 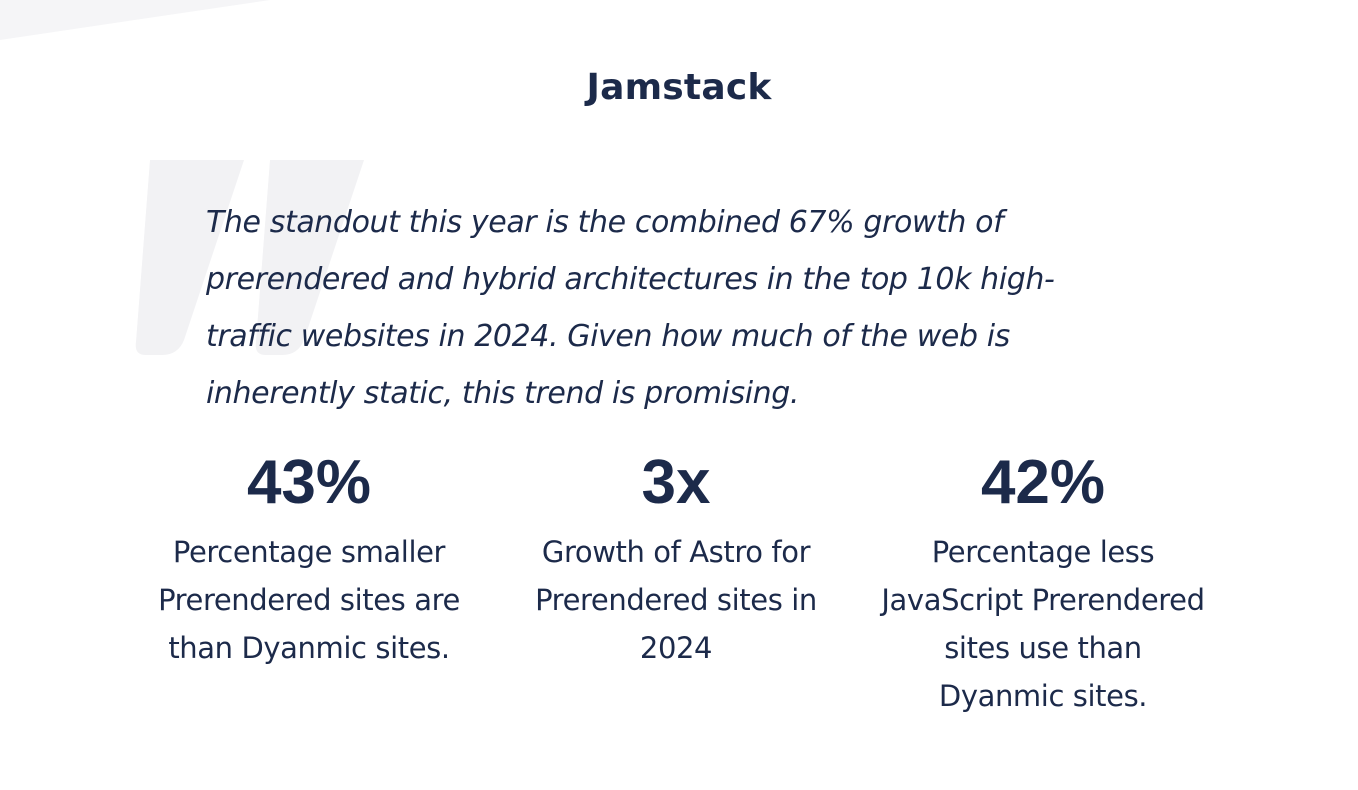 I want to click on quote-mark-icon, so click(x=249, y=257).